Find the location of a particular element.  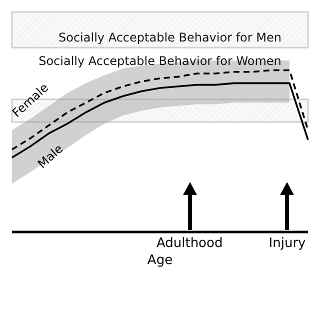

text: Adulthood is located at coordinates (189, 243).